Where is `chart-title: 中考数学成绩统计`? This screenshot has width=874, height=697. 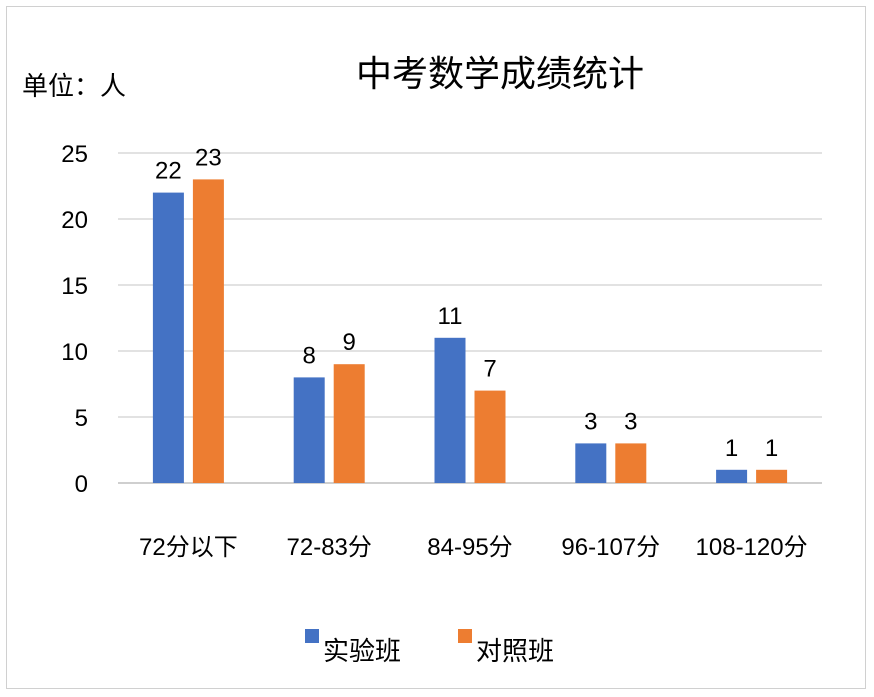
chart-title: 中考数学成绩统计 is located at coordinates (500, 73).